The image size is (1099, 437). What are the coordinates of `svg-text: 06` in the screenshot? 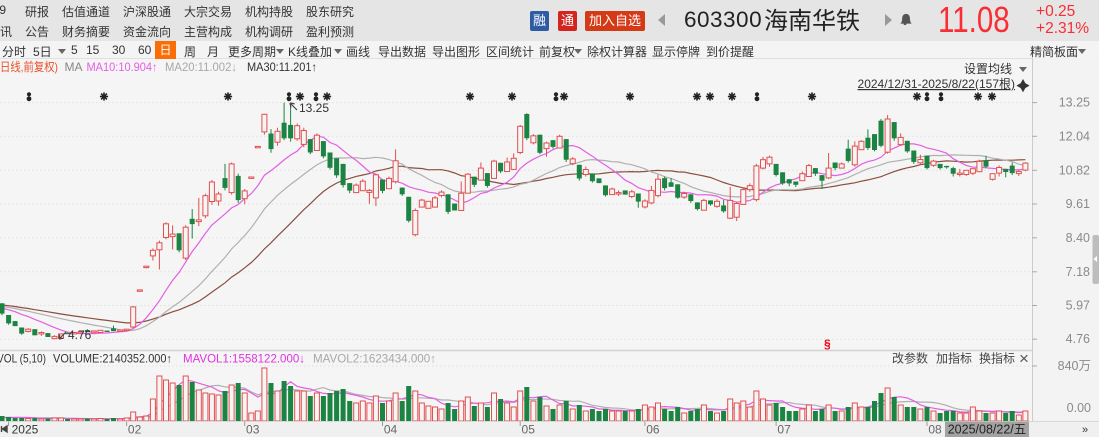 It's located at (653, 430).